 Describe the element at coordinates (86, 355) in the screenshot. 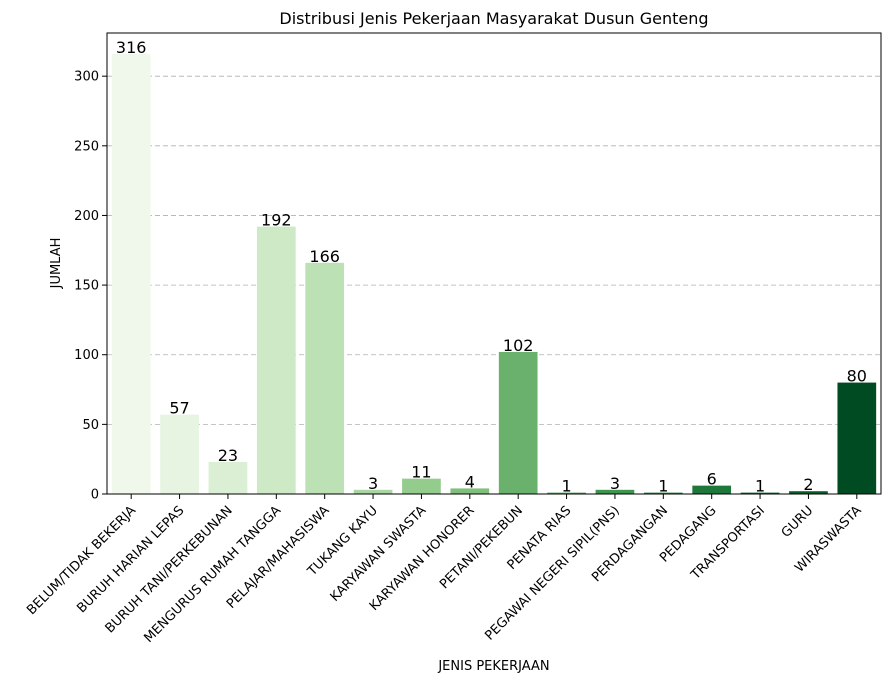

I see `y-tick-label-100: 100` at that location.